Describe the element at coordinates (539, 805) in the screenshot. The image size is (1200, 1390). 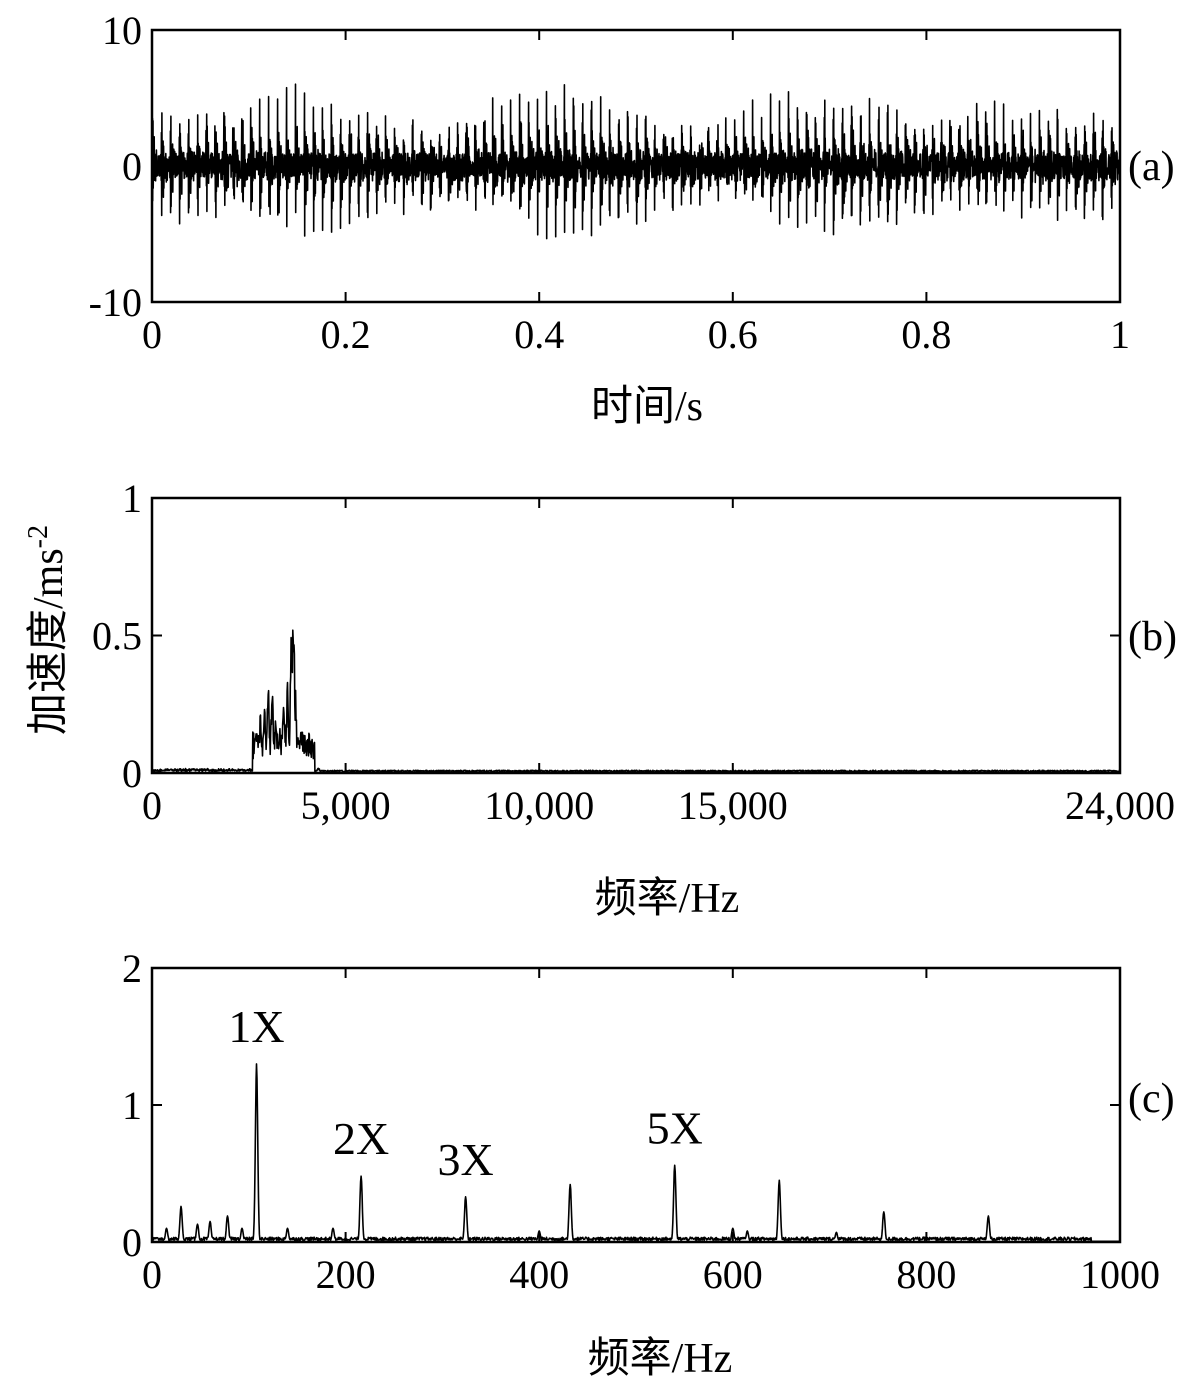
I see `x-tick-label: 10,000` at that location.